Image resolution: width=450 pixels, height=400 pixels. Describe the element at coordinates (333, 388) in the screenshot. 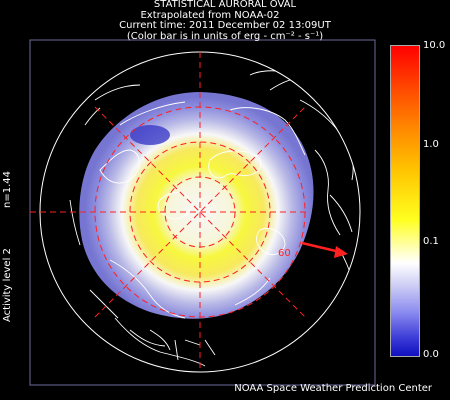

I see `credit-footer: NOAA Space Weather Prediction Center` at that location.